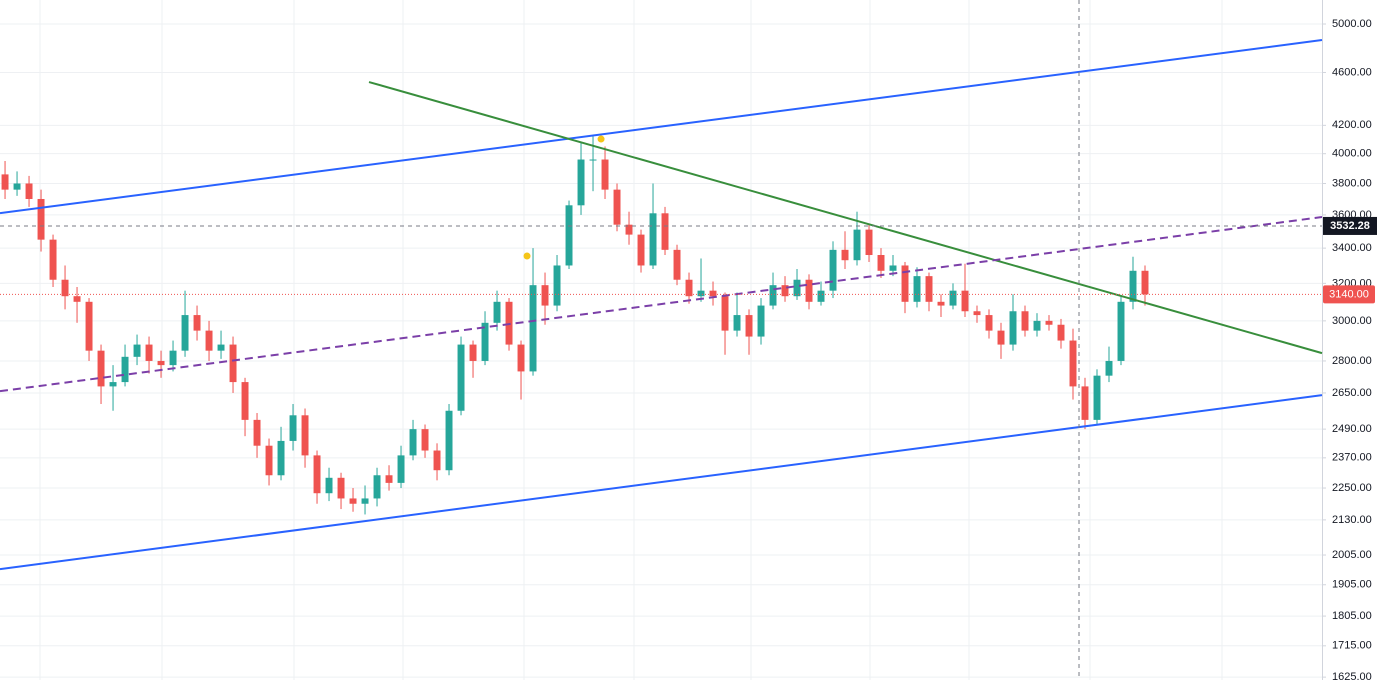  I want to click on crosshair-price-label: 3532.28, so click(1350, 226).